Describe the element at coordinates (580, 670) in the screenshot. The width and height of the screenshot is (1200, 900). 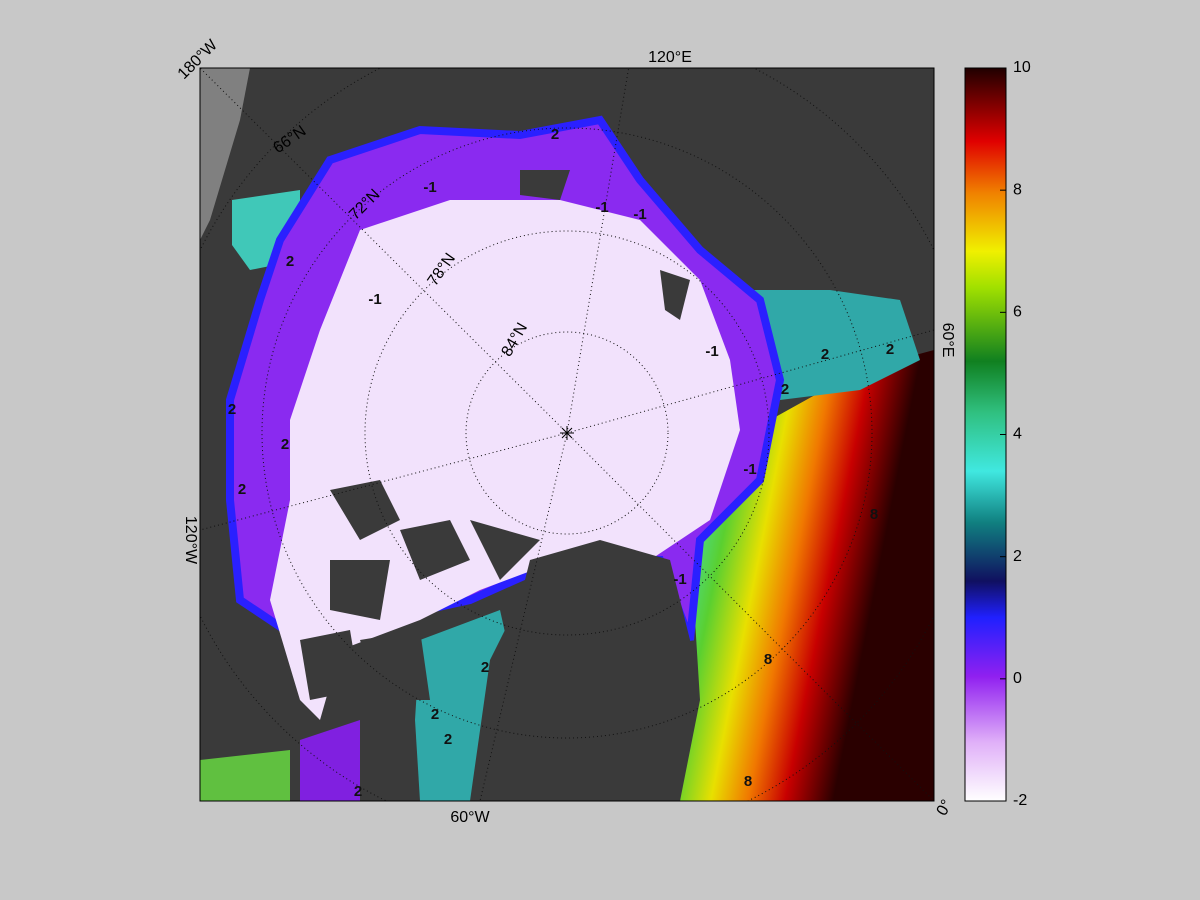
I see `greenland` at that location.